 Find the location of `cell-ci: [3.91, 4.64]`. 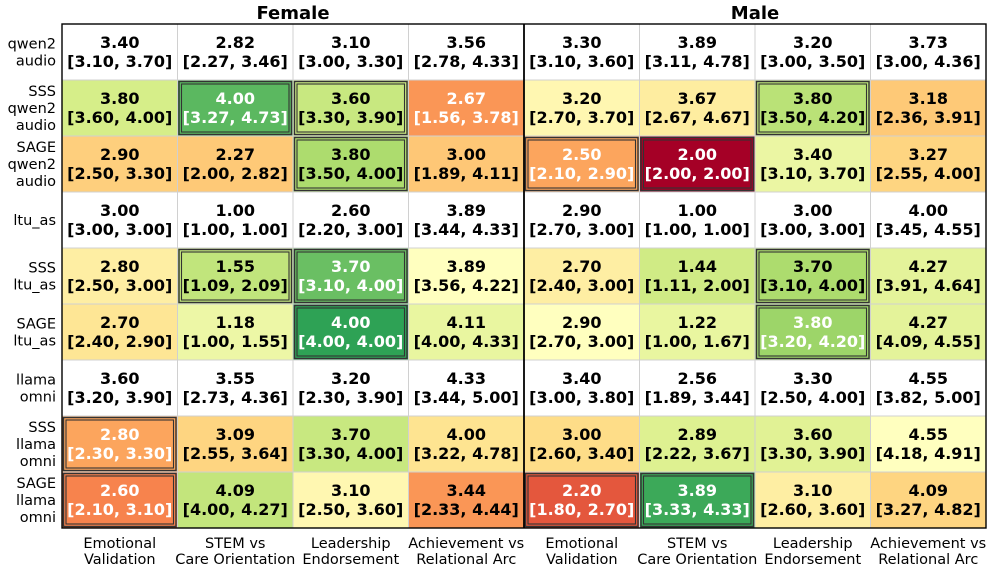

cell-ci: [3.91, 4.64] is located at coordinates (928, 285).